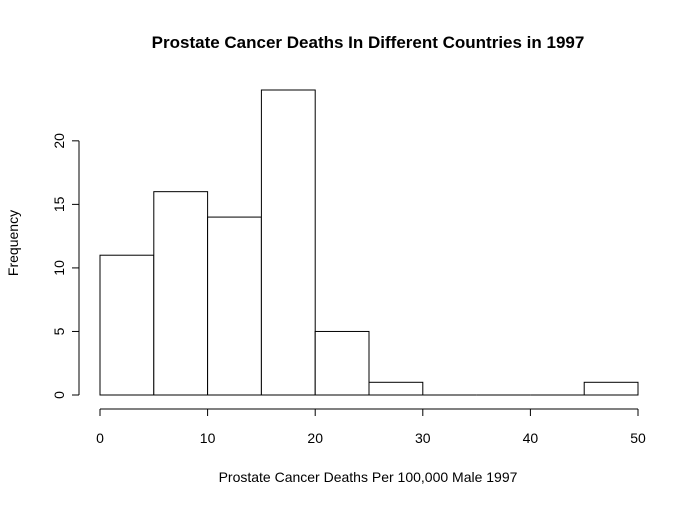 The width and height of the screenshot is (700, 506). Describe the element at coordinates (59, 204) in the screenshot. I see `y-tick-label: 15` at that location.